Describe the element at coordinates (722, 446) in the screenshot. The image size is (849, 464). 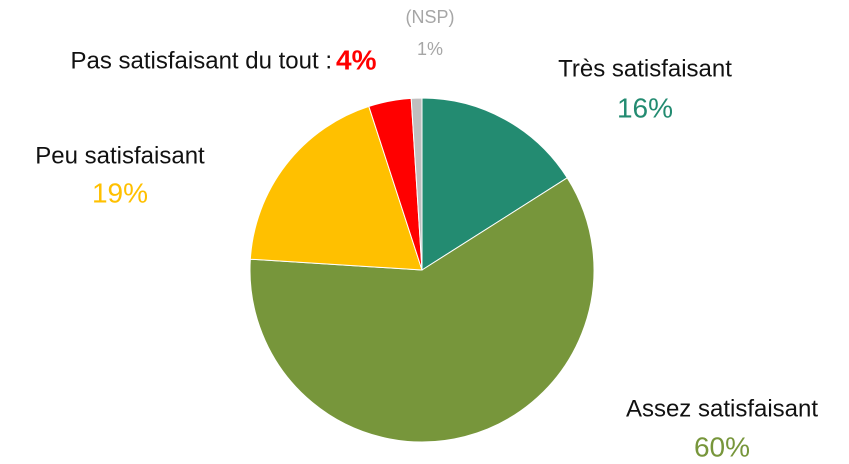
I see `value-label: 60%` at that location.